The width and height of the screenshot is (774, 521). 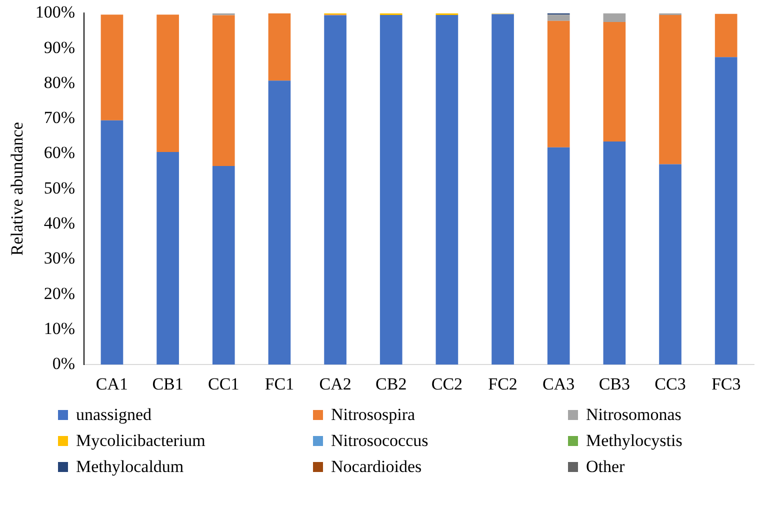 I want to click on y-tick-label: 20%, so click(x=60, y=293).